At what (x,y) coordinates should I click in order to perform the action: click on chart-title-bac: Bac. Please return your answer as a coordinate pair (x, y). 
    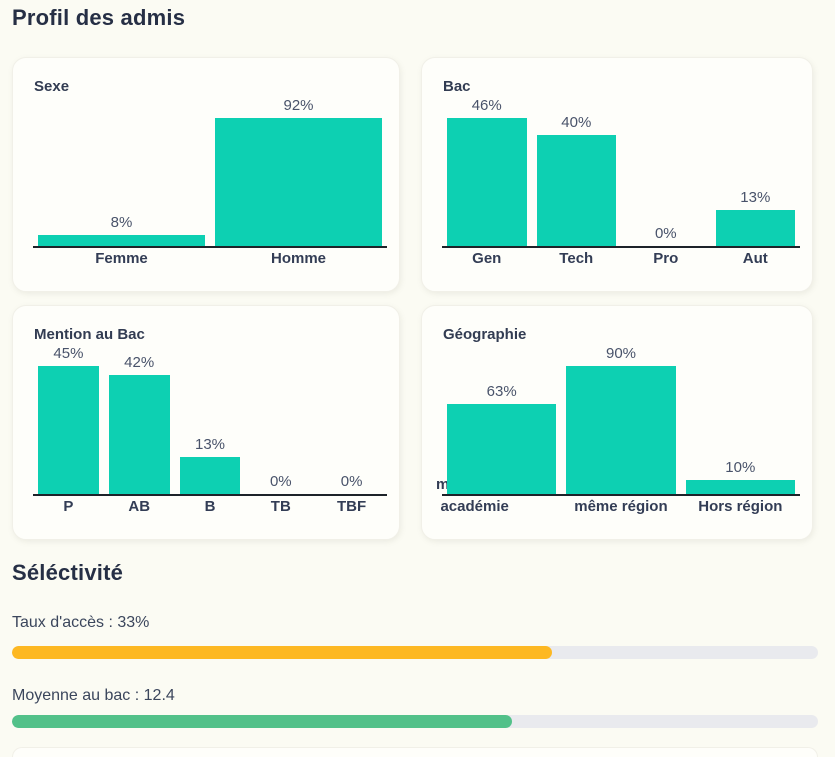
    Looking at the image, I should click on (457, 86).